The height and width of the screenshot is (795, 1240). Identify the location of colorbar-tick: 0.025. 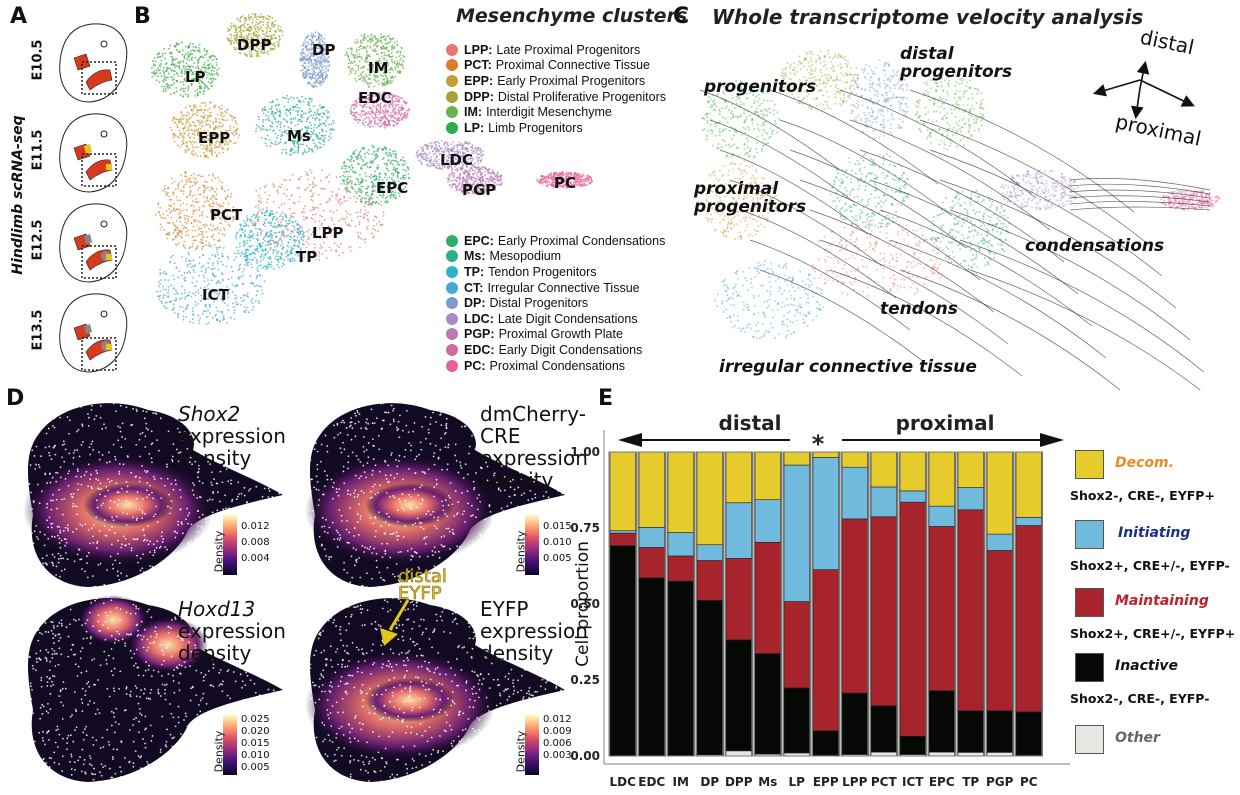
(255, 719).